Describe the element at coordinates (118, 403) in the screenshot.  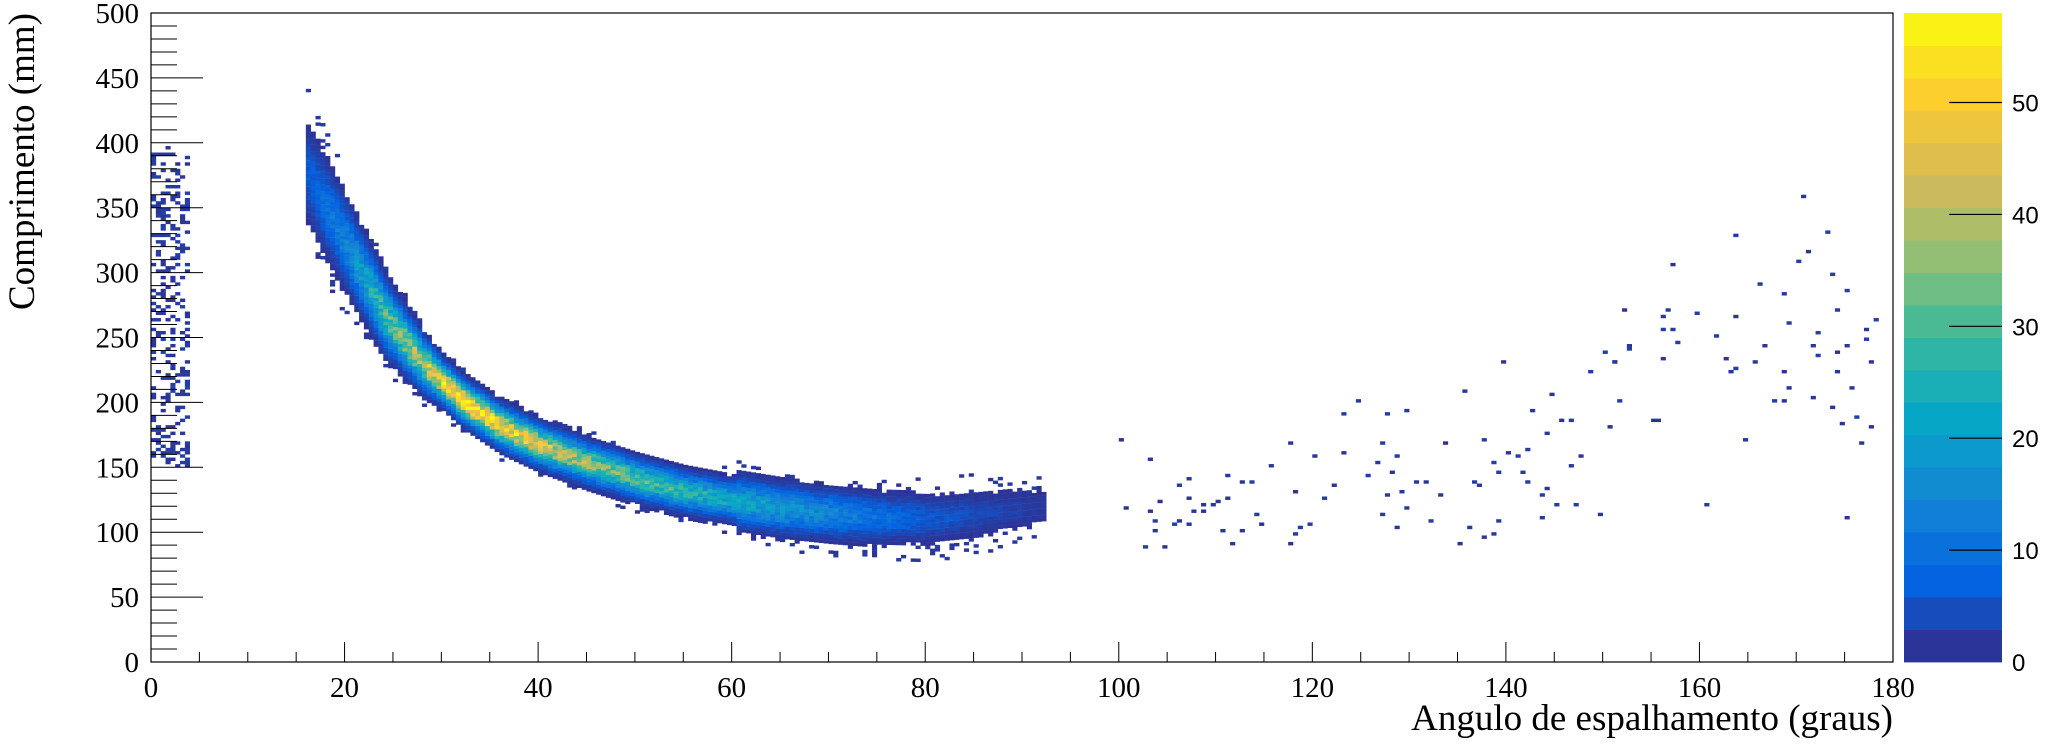
I see `y-tick-label: 200` at that location.